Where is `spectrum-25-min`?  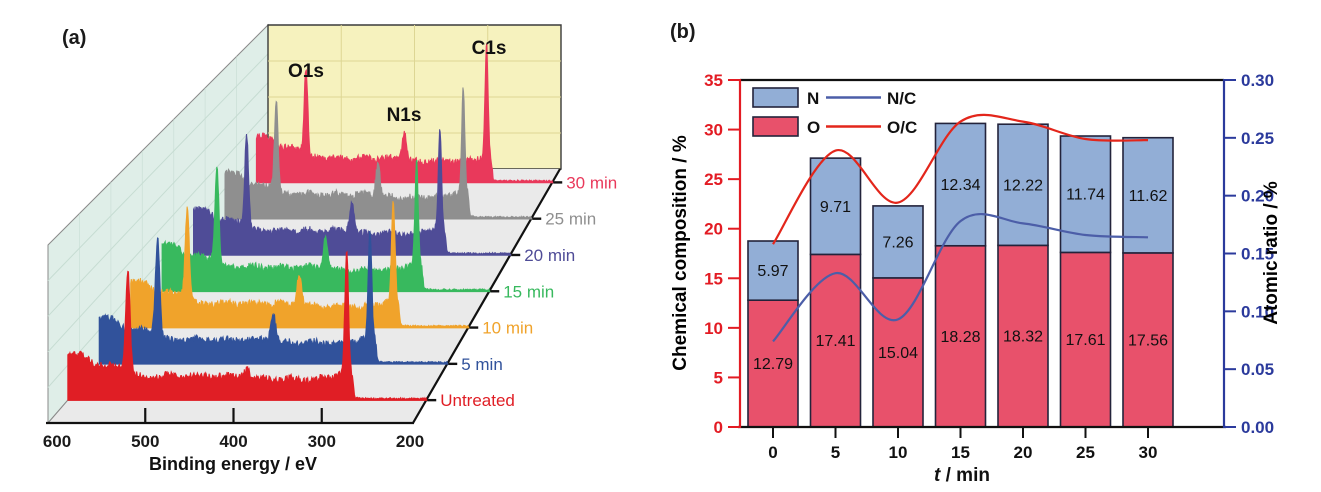
spectrum-25-min is located at coordinates (378, 153).